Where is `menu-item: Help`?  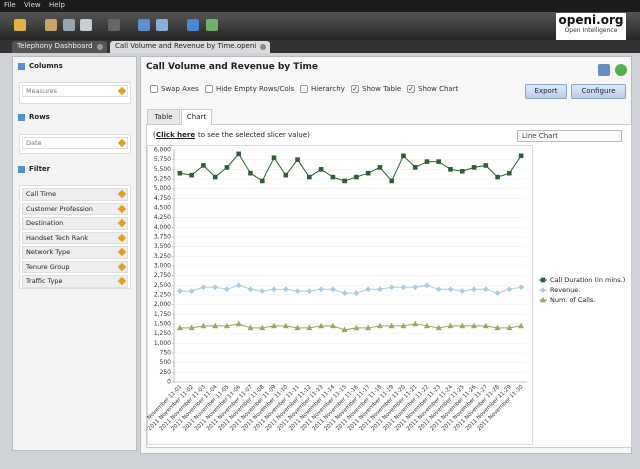
menu-item: Help is located at coordinates (57, 5).